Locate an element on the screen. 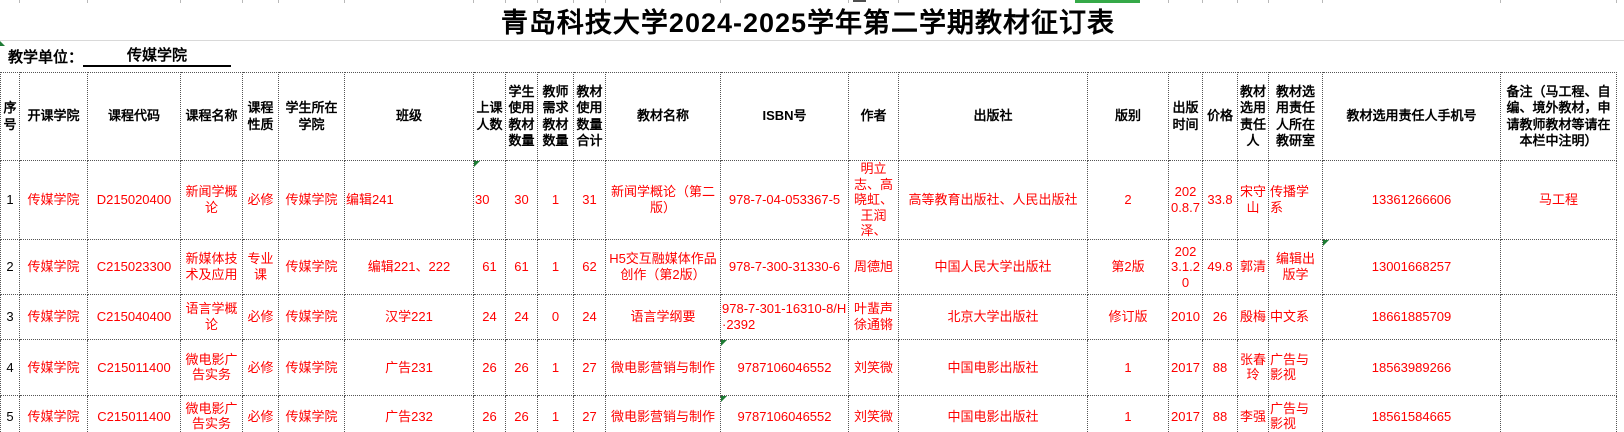  cell: 4 is located at coordinates (10, 367).